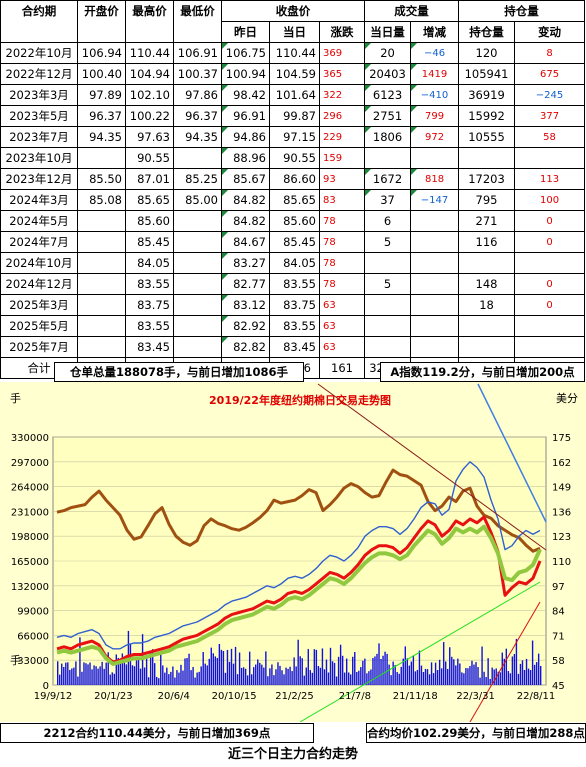 This screenshot has height=767, width=586. What do you see at coordinates (487, 74) in the screenshot?
I see `table-cell: 105941` at bounding box center [487, 74].